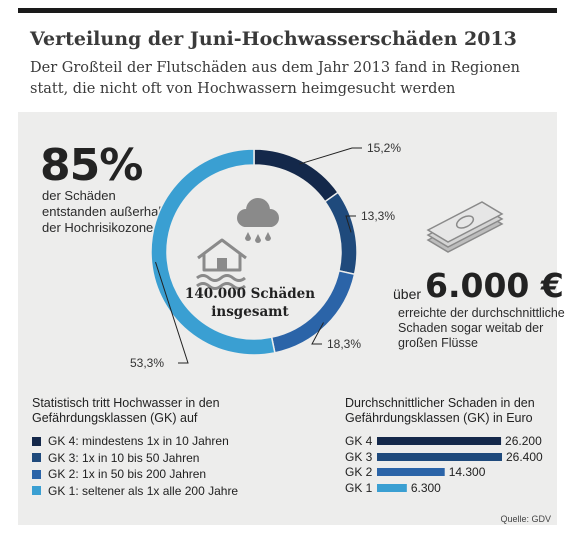 This screenshot has height=535, width=575. I want to click on bar-value-label: 26.200, so click(523, 441).